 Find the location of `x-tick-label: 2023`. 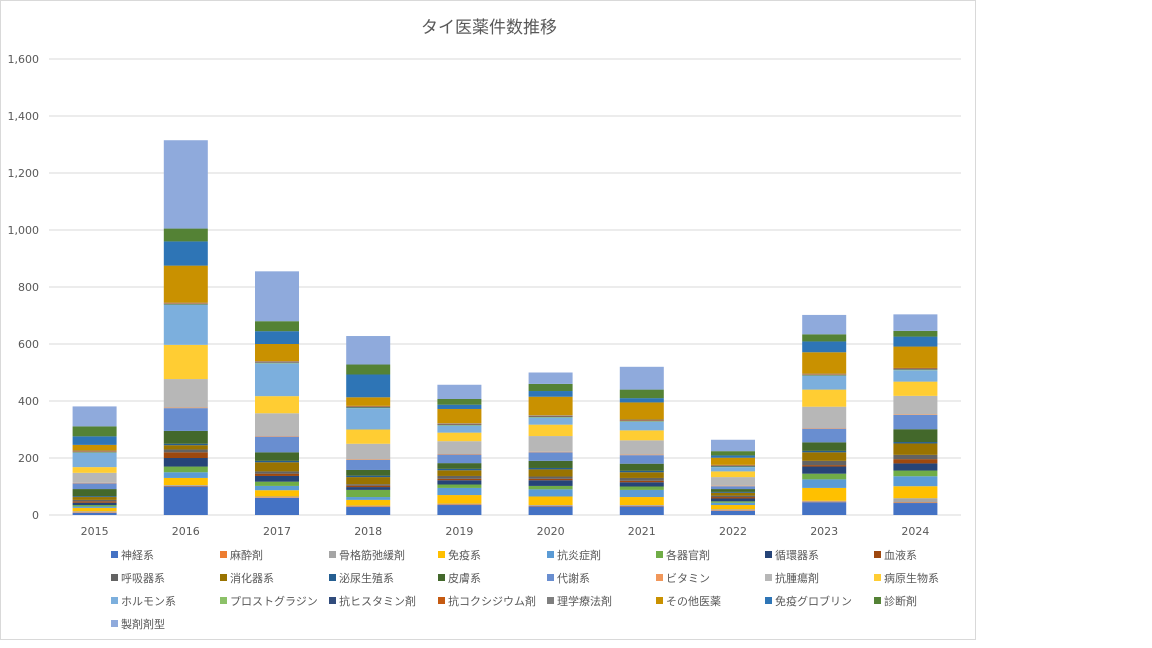

x-tick-label: 2023 is located at coordinates (824, 531).